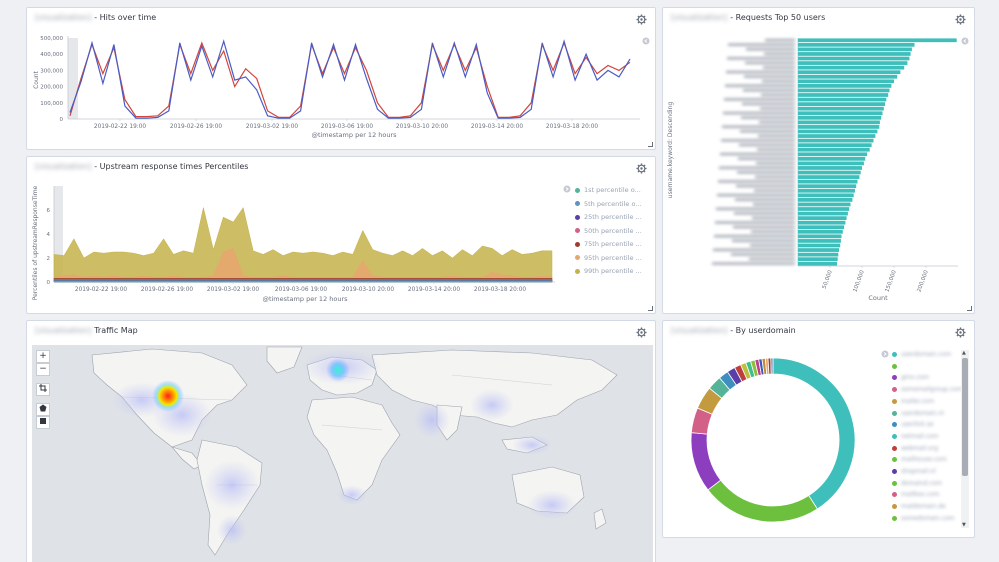 This screenshot has width=999, height=562. What do you see at coordinates (964, 353) in the screenshot?
I see `scroll-up-arrow: ▲` at bounding box center [964, 353].